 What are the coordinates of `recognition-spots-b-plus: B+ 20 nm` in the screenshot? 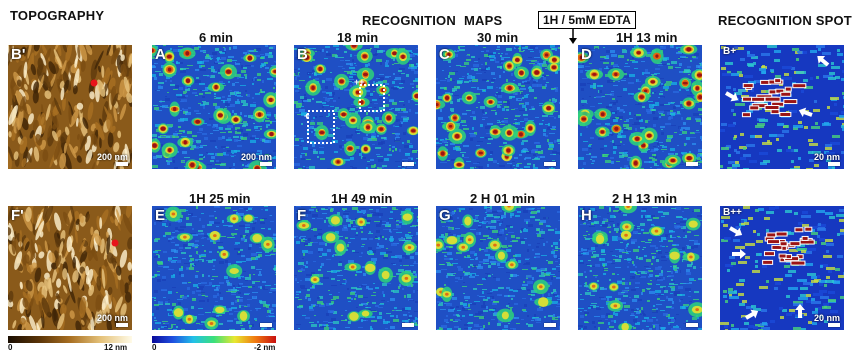 It's located at (782, 107).